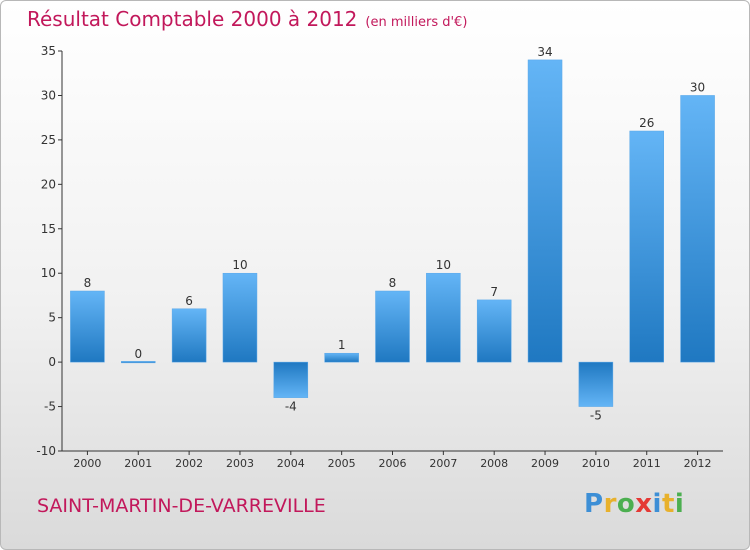 Image resolution: width=750 pixels, height=550 pixels. I want to click on data-label: 34, so click(544, 52).